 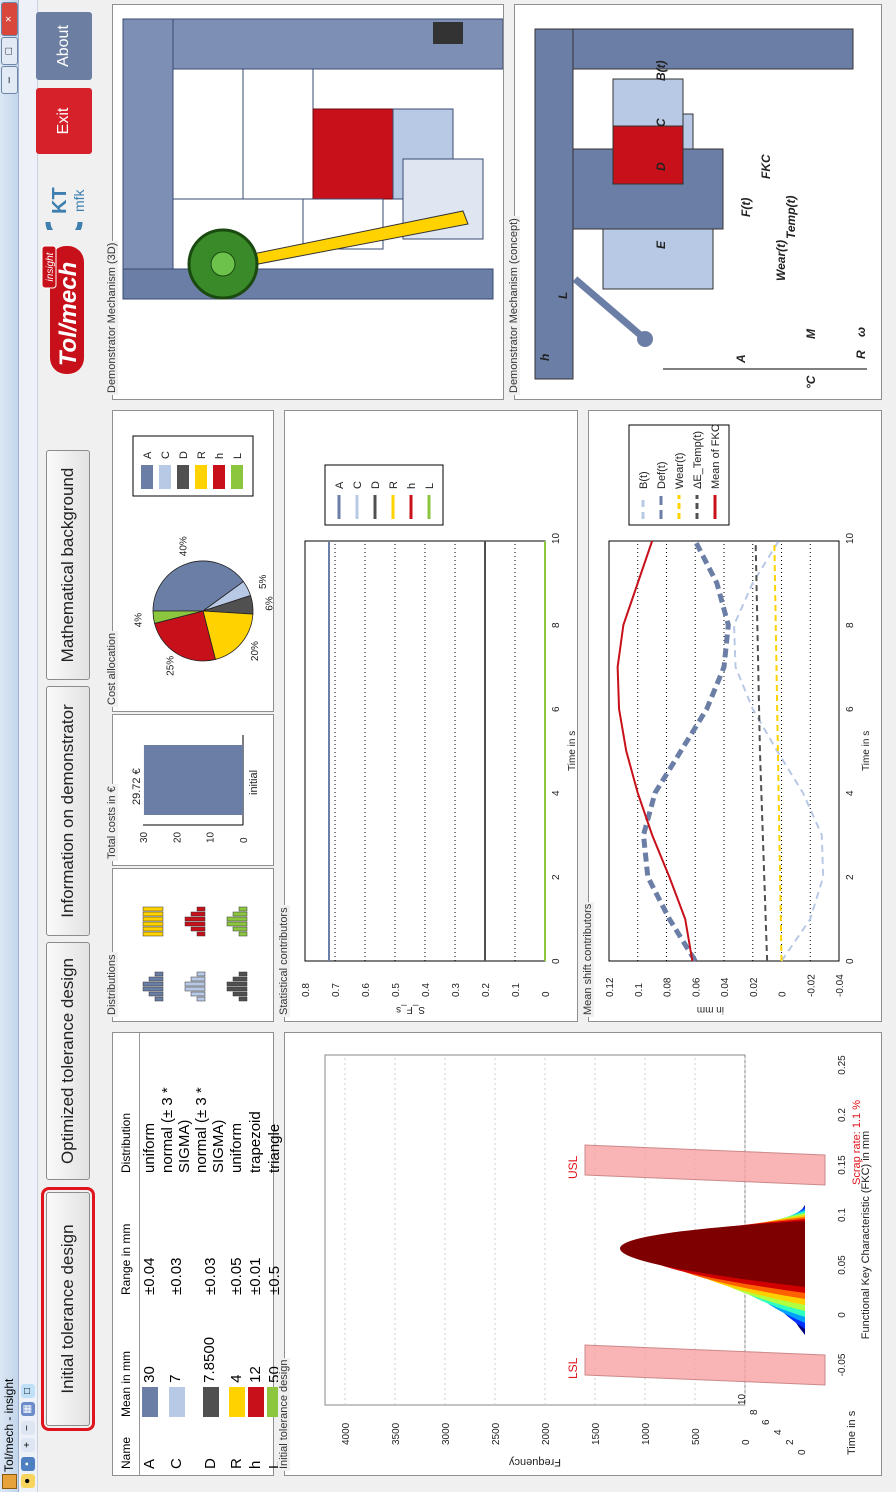 What do you see at coordinates (766, 1422) in the screenshot?
I see `time-tick-label: 6` at bounding box center [766, 1422].